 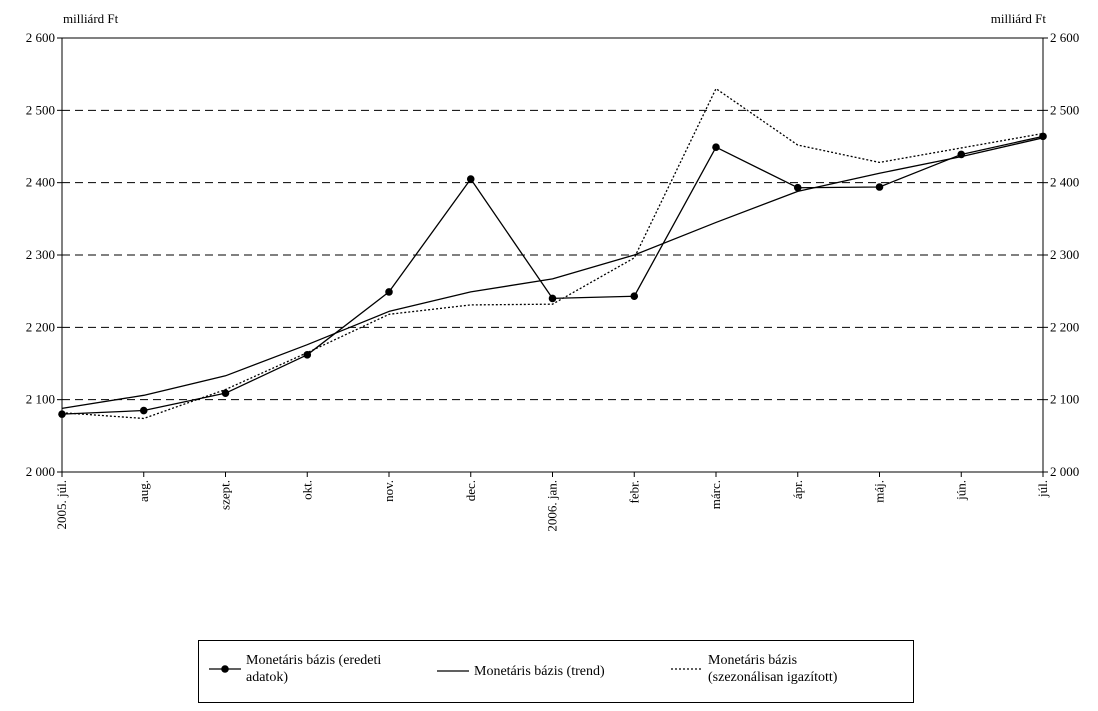 I want to click on legend-item-original: Monetáris bázis (eredeti adatok), so click(x=294, y=669).